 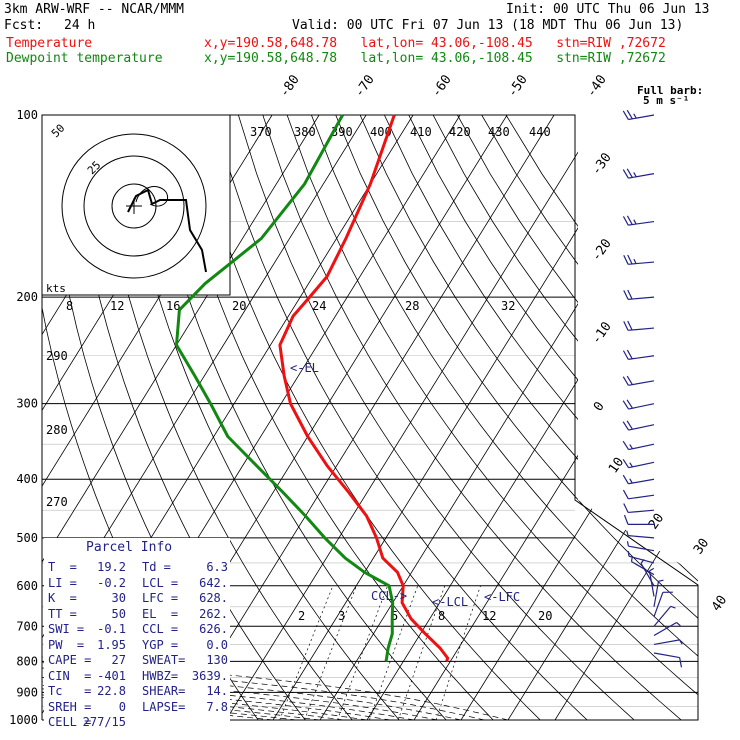 I want to click on parcel-param-value: 277/15, so click(x=104, y=722).